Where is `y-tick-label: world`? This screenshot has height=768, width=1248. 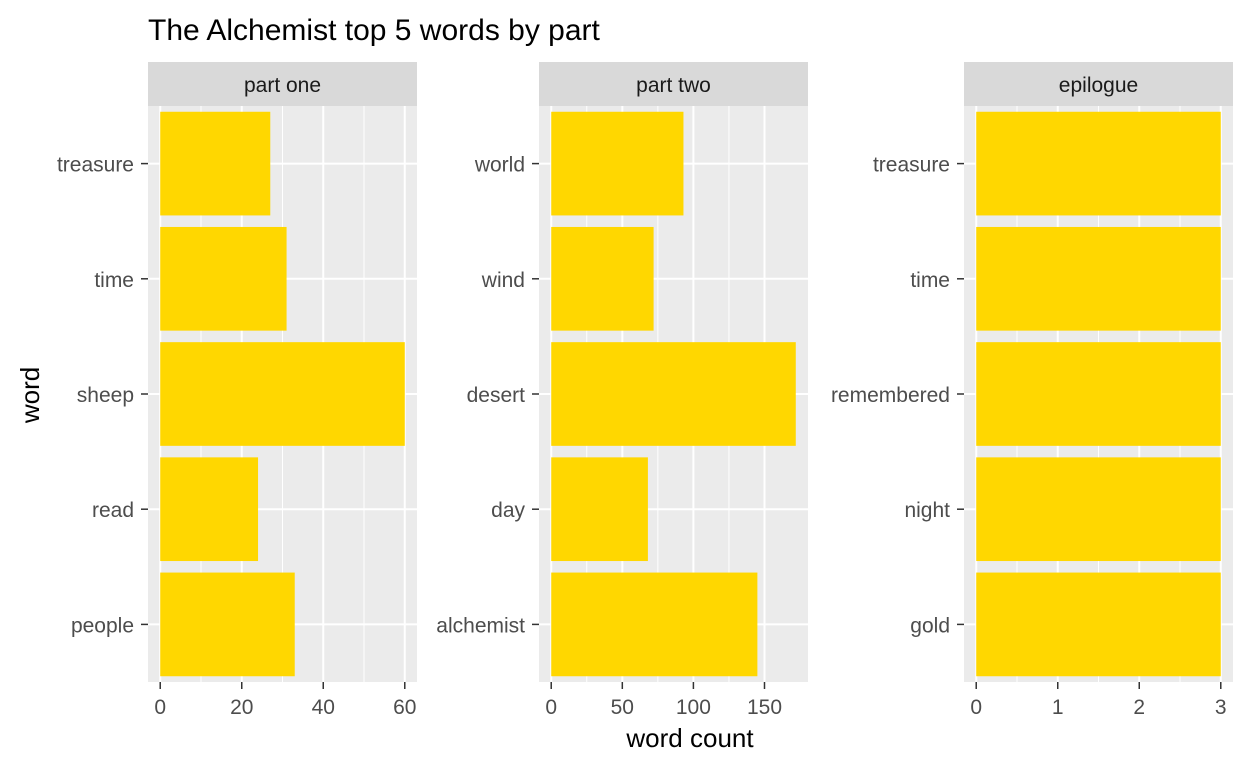 y-tick-label: world is located at coordinates (499, 165).